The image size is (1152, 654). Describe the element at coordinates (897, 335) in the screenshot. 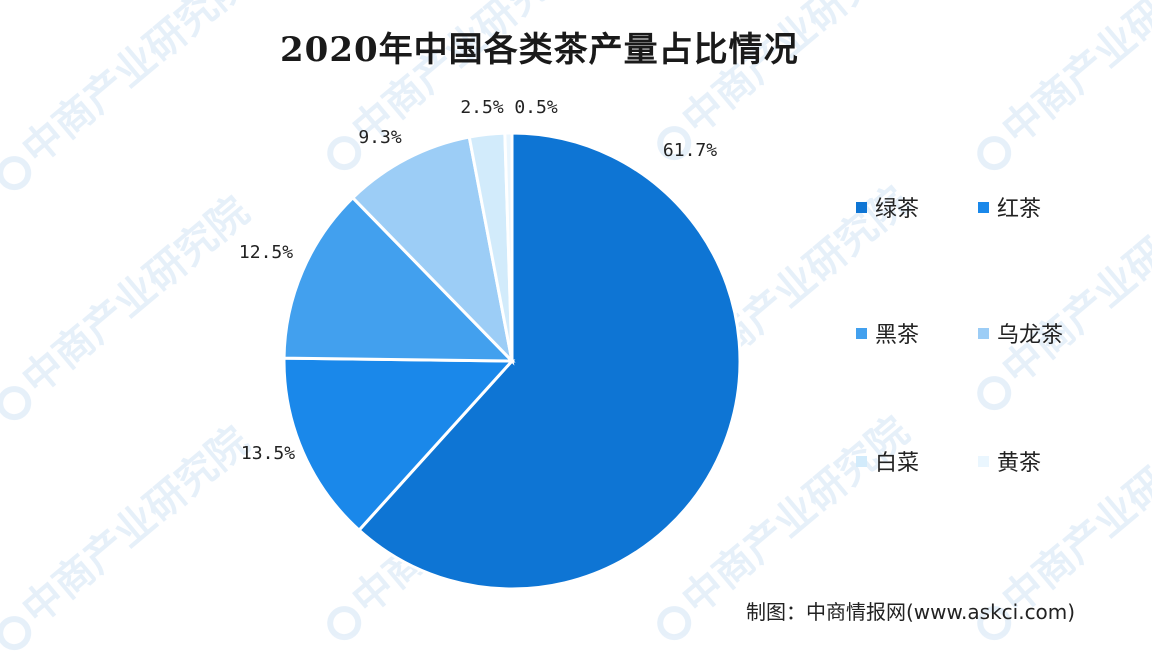

I see `legend-label: 黑茶` at that location.